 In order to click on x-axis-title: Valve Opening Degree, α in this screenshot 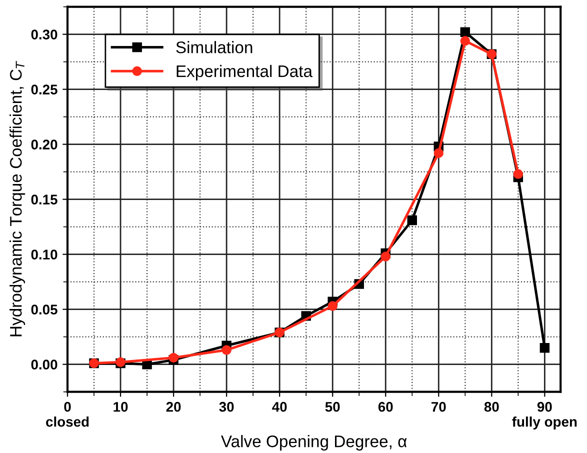, I will do `click(313, 443)`.